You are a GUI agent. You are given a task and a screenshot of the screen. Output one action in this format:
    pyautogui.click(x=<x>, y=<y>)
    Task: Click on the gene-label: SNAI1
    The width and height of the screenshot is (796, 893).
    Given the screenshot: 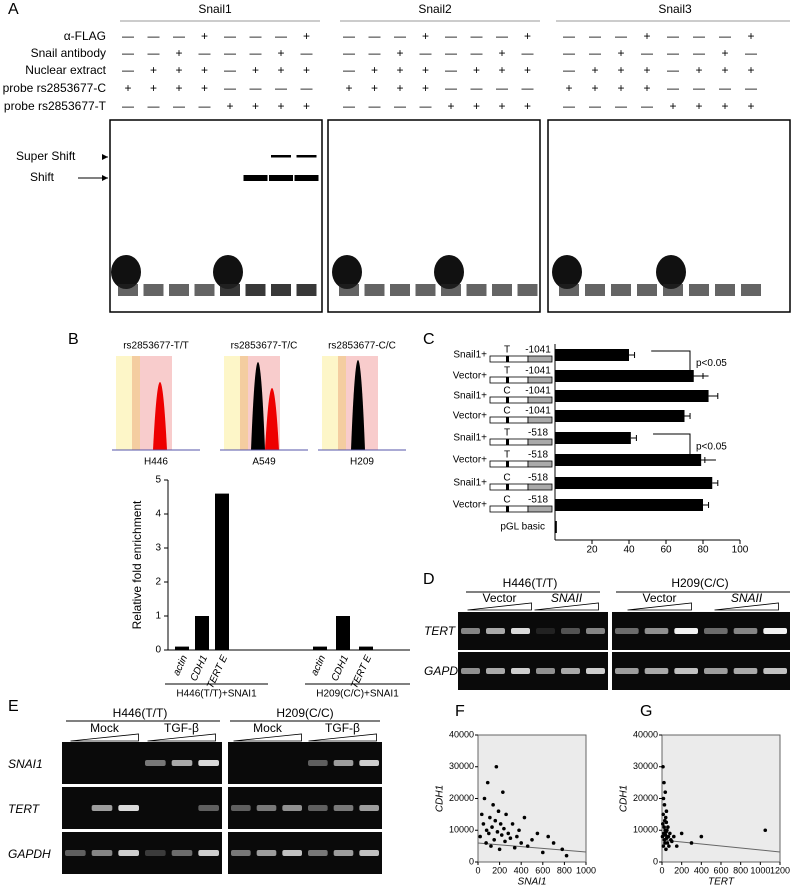 What is the action you would take?
    pyautogui.click(x=25, y=764)
    